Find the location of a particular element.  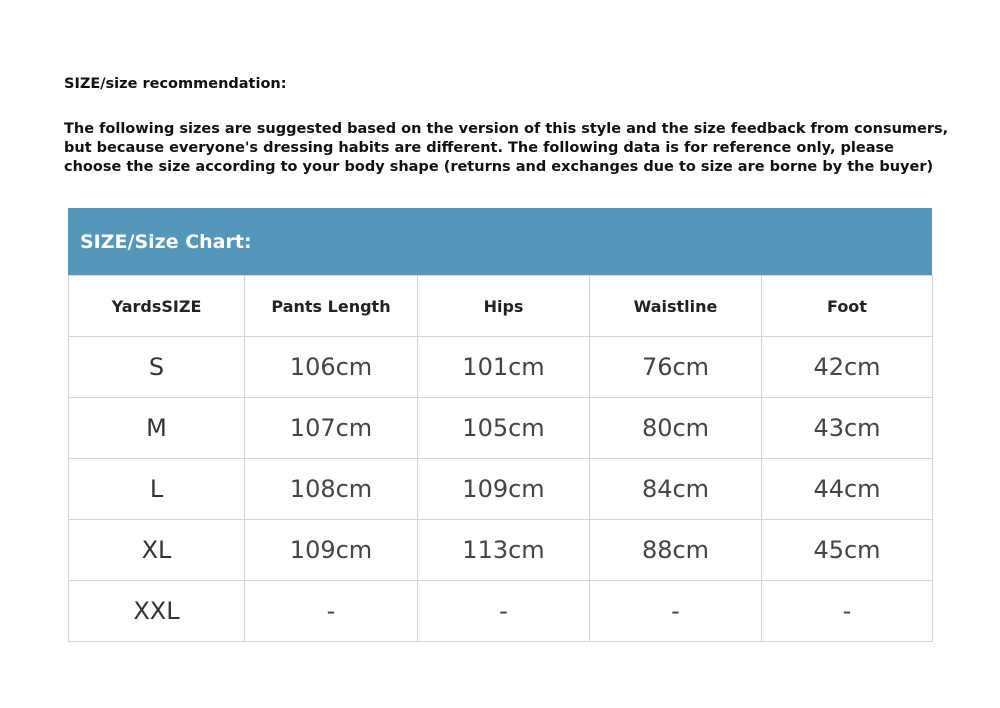

table-cell: 107cm is located at coordinates (331, 428).